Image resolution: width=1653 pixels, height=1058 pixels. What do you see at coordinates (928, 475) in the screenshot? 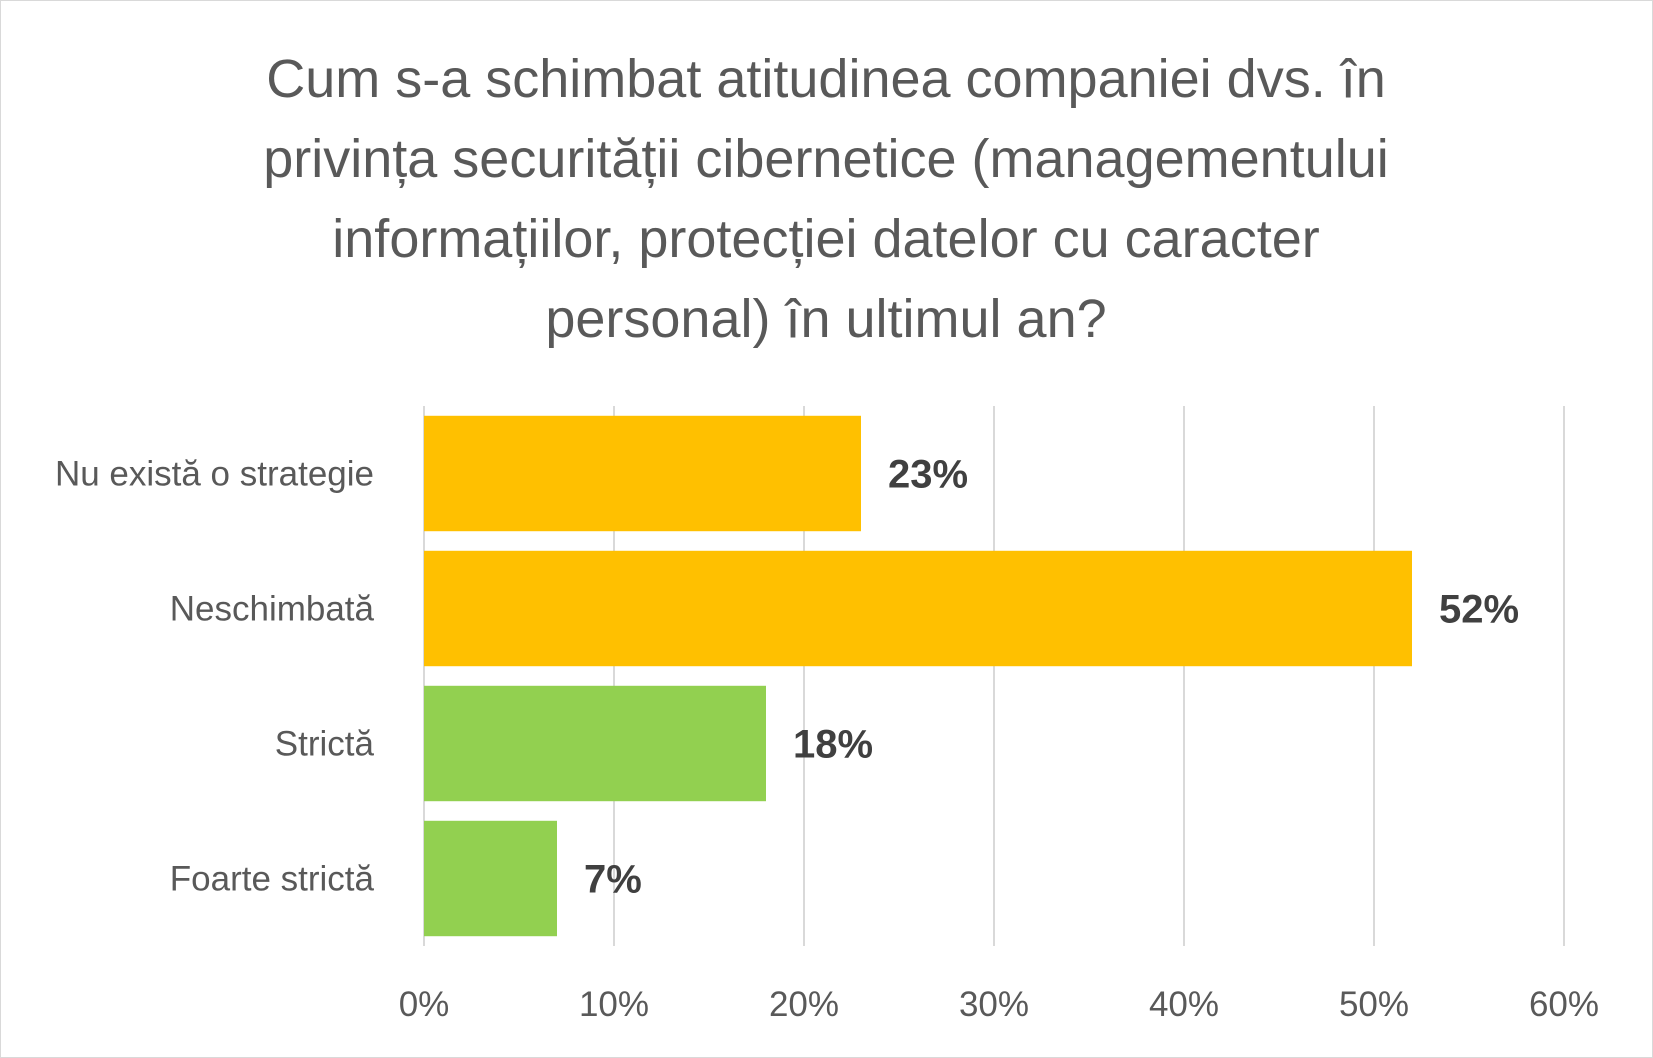
I see `data-label: 23%` at bounding box center [928, 475].